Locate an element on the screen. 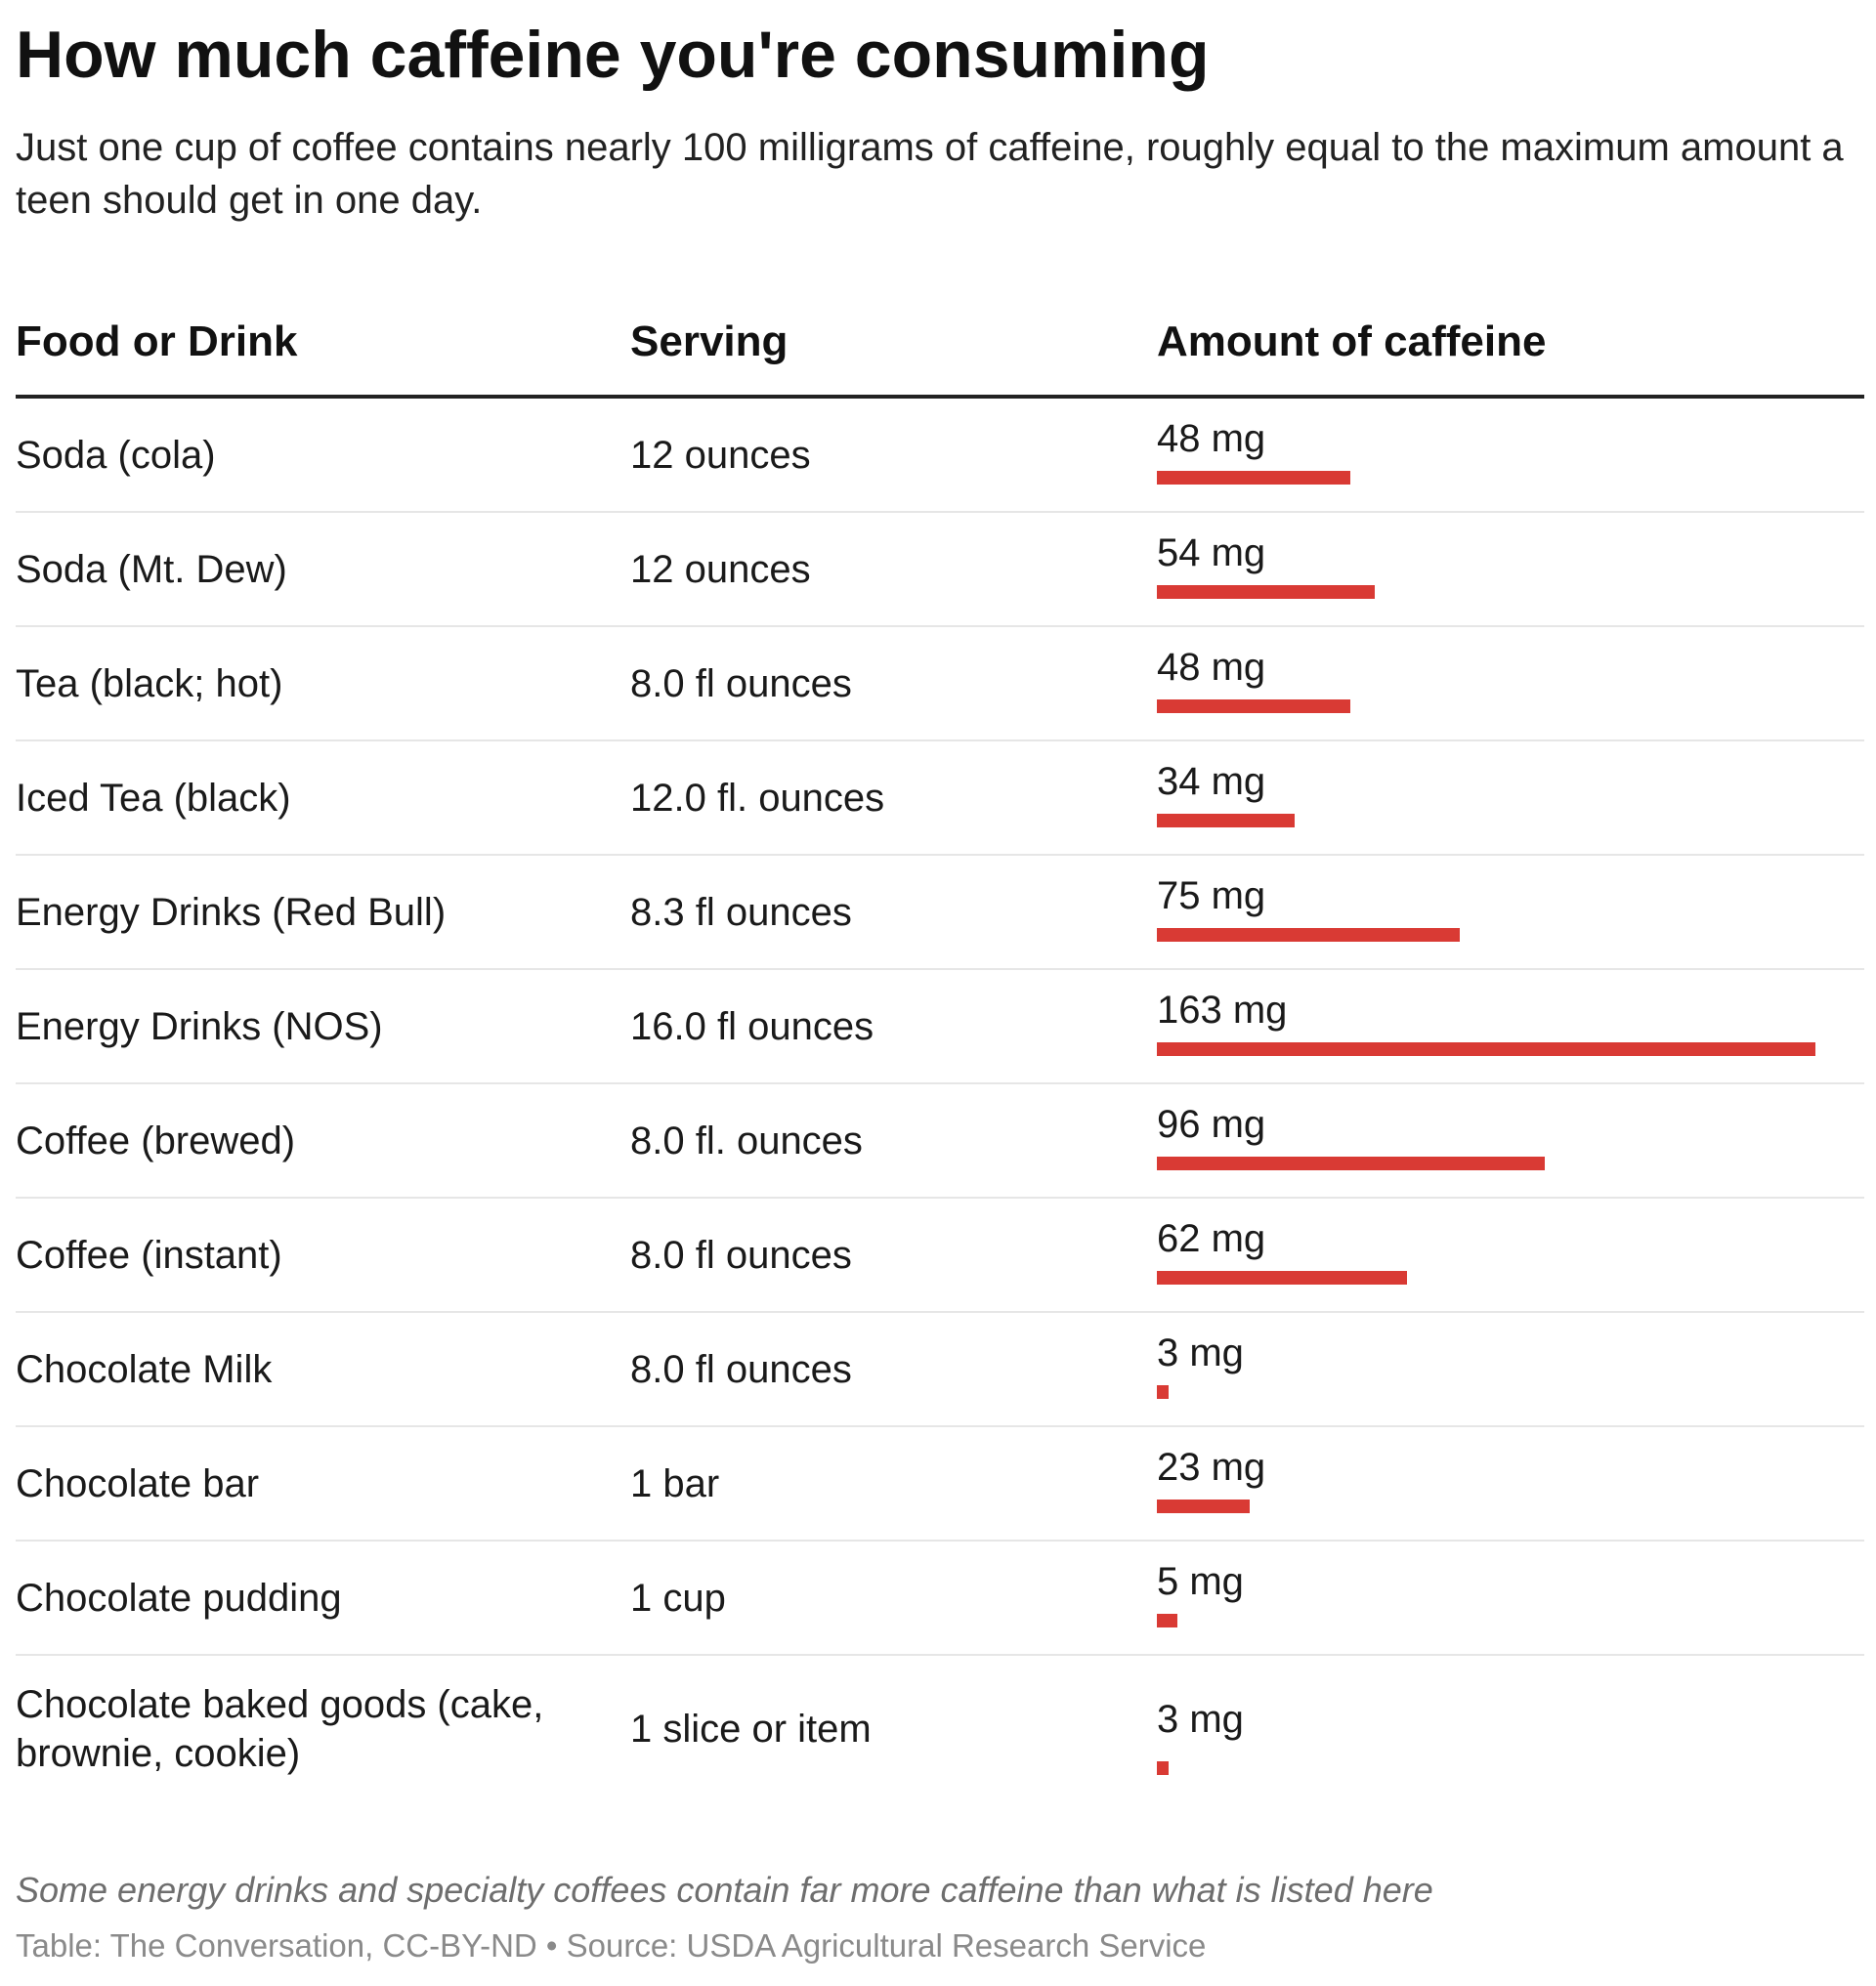 The width and height of the screenshot is (1876, 1986). cell-amount: 75 mg is located at coordinates (1508, 912).